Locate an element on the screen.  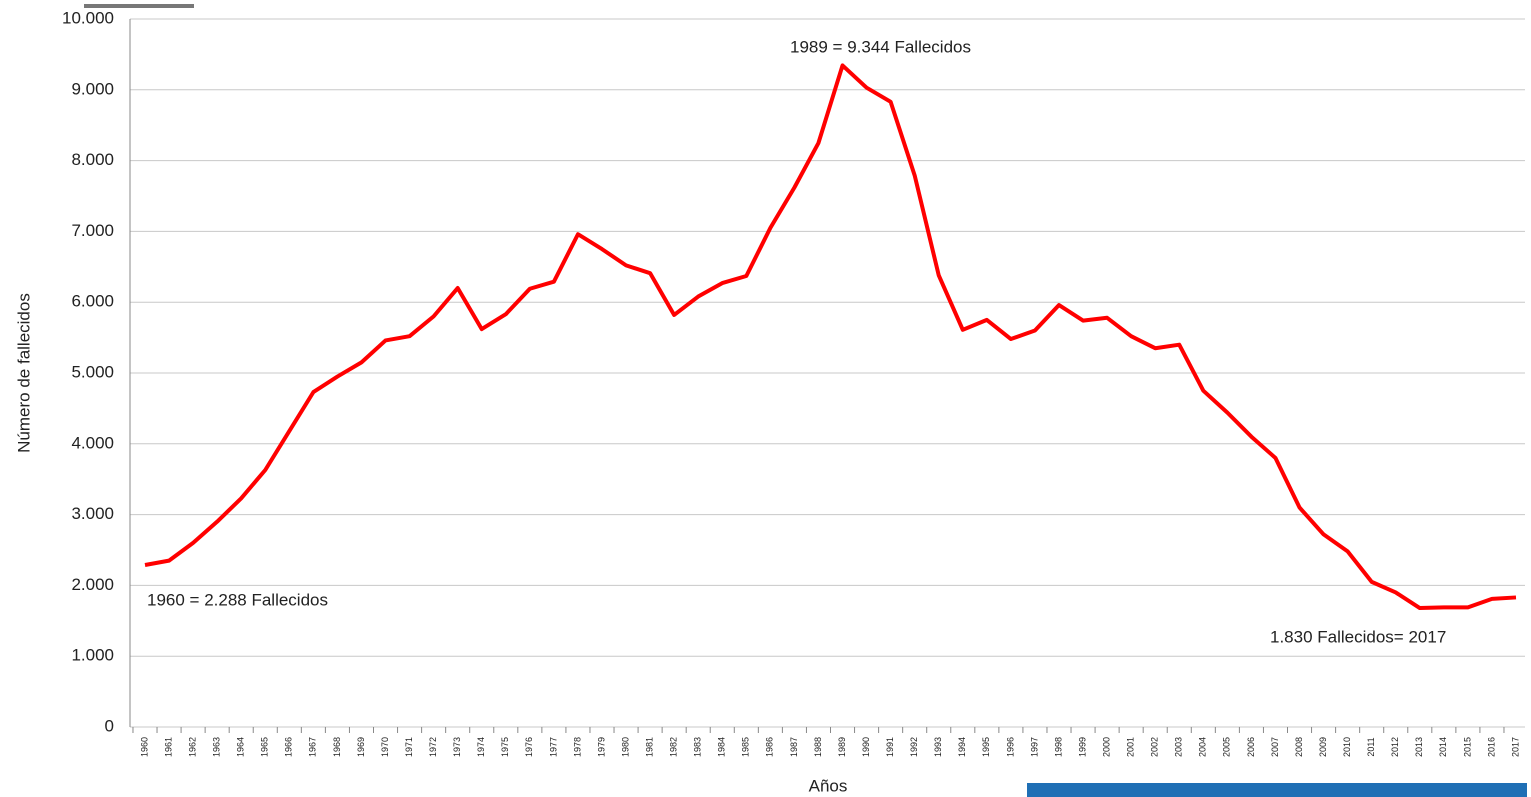
x-tick-label: 1964 is located at coordinates (241, 747).